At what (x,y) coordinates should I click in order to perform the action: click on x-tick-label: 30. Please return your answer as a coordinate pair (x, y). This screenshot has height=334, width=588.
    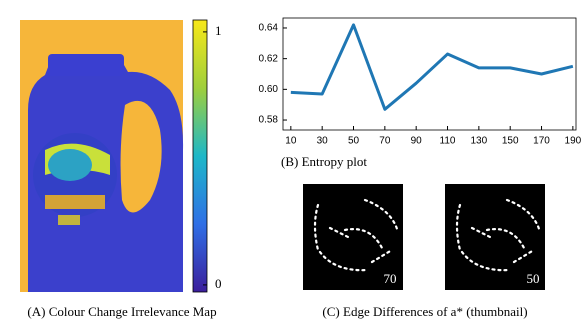
    Looking at the image, I should click on (323, 141).